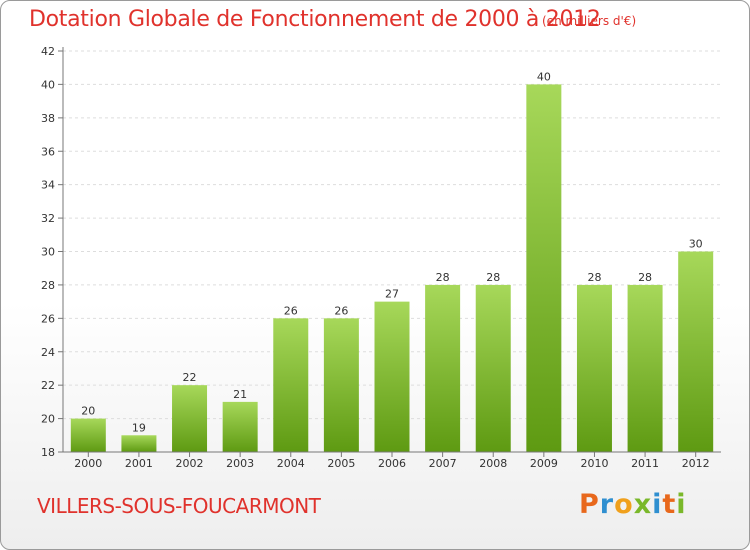 This screenshot has width=750, height=550. I want to click on logo-letter: o, so click(624, 504).